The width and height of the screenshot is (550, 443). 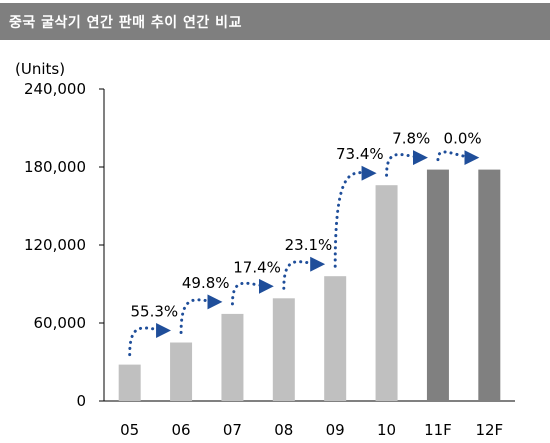 What do you see at coordinates (60, 323) in the screenshot?
I see `y-tick-label: 60,000` at bounding box center [60, 323].